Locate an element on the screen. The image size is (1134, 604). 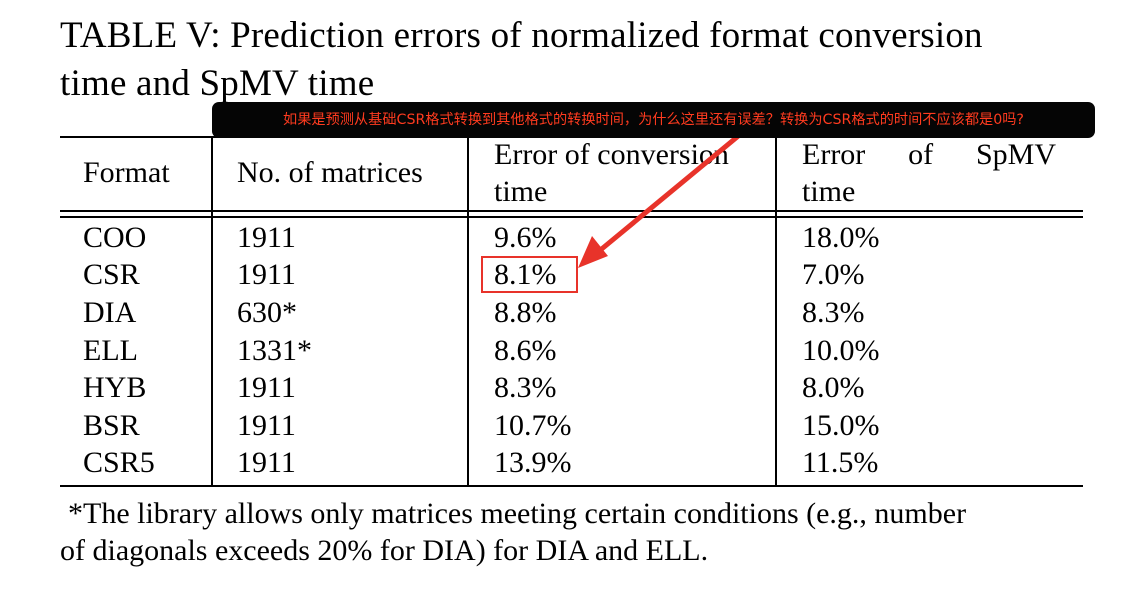
cell-conversion-error: 8.3% is located at coordinates (525, 387).